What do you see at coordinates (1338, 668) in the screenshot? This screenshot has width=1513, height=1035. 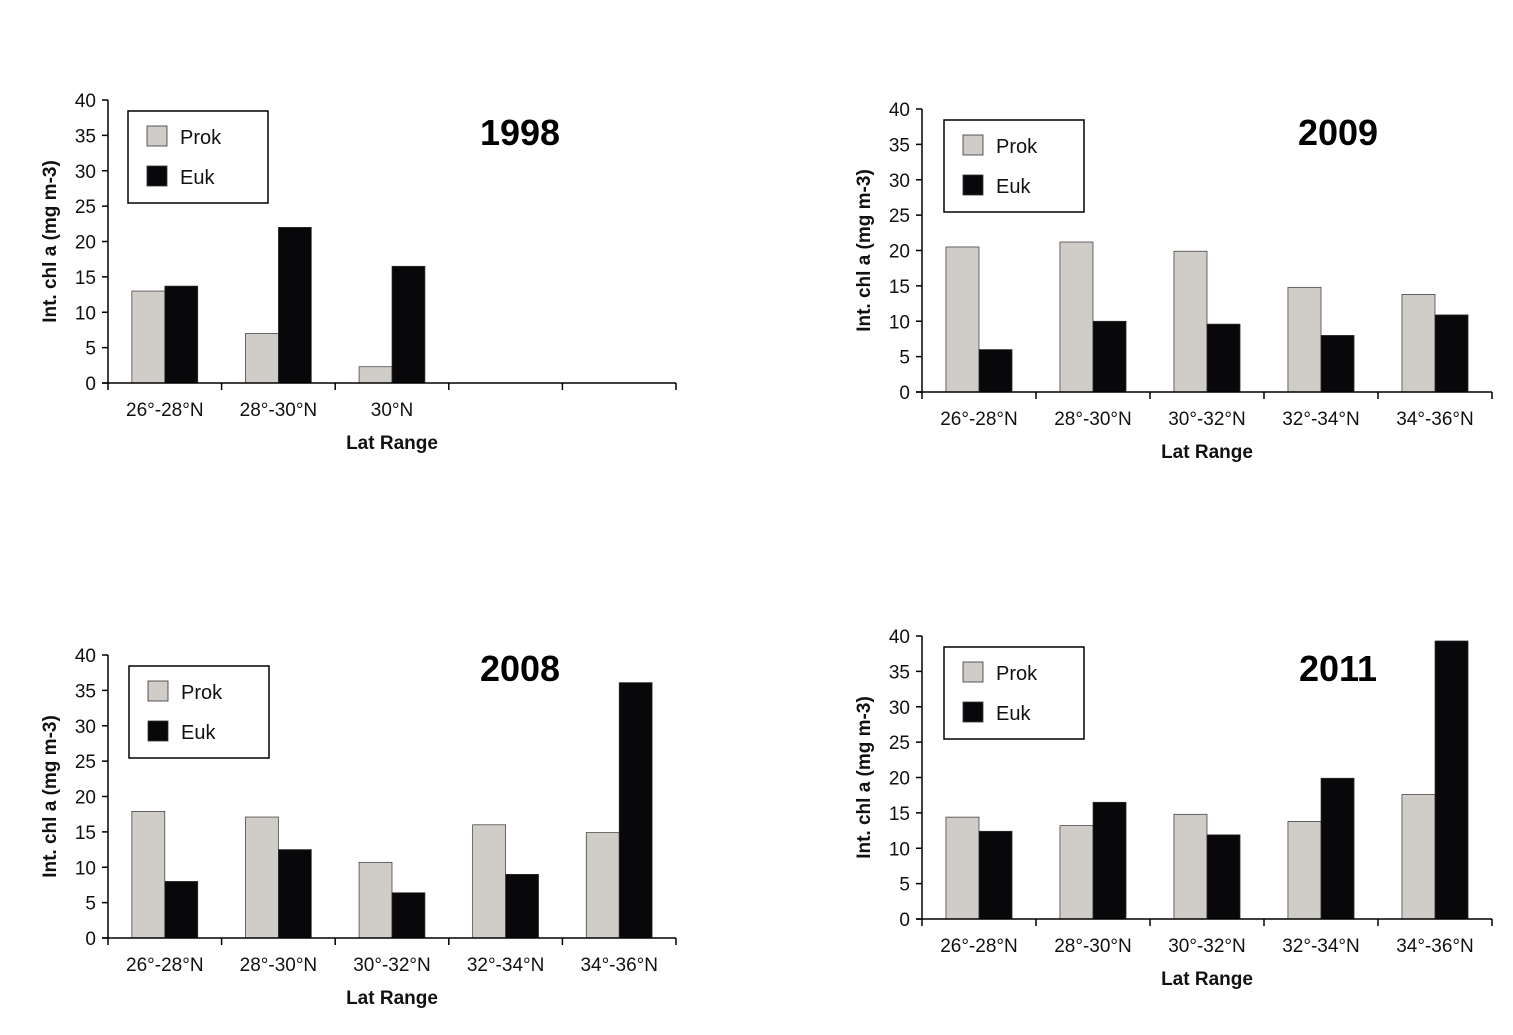 I see `chart-title: 2011` at bounding box center [1338, 668].